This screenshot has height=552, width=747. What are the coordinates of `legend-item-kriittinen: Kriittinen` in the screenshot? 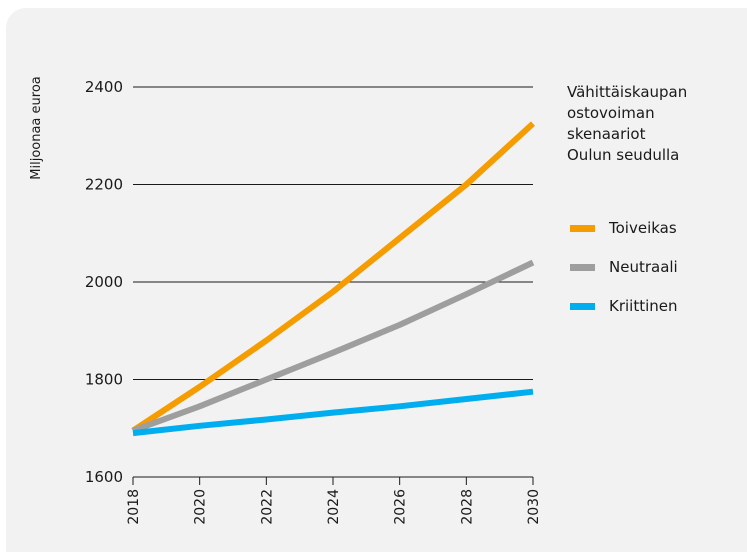 It's located at (655, 306).